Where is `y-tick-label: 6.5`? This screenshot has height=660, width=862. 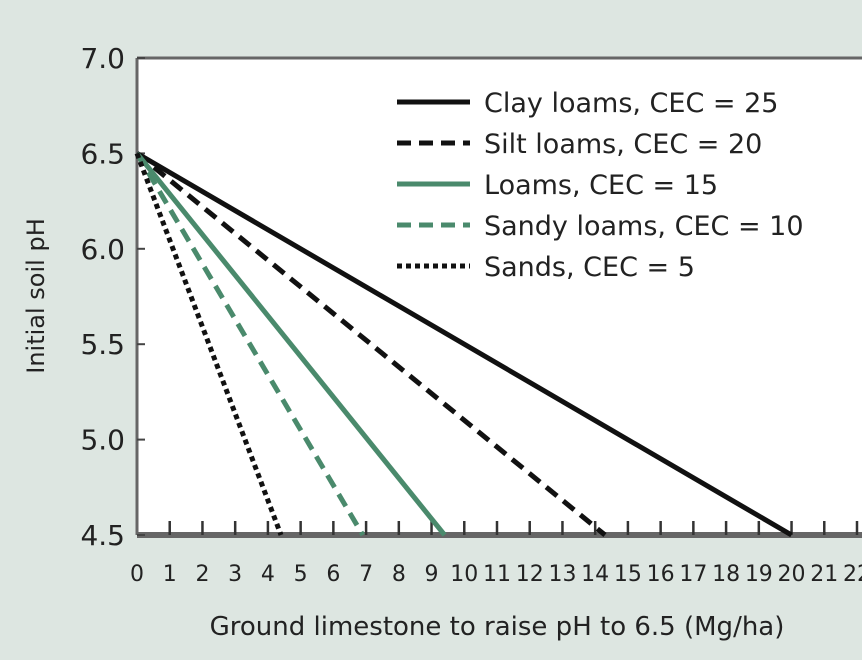 y-tick-label: 6.5 is located at coordinates (102, 153).